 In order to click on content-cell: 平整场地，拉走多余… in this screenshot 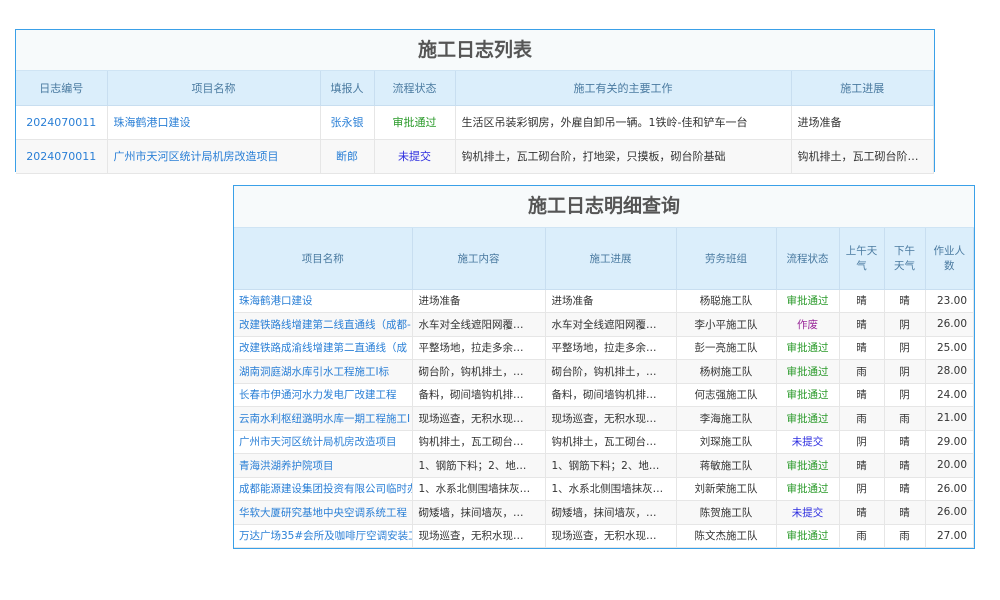, I will do `click(479, 348)`.